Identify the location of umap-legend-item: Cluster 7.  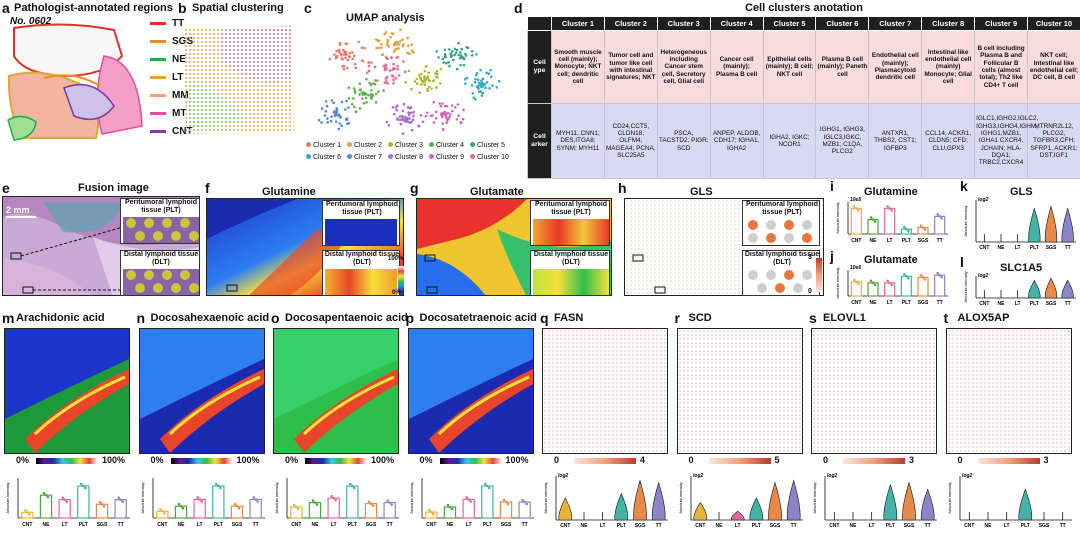
(364, 157).